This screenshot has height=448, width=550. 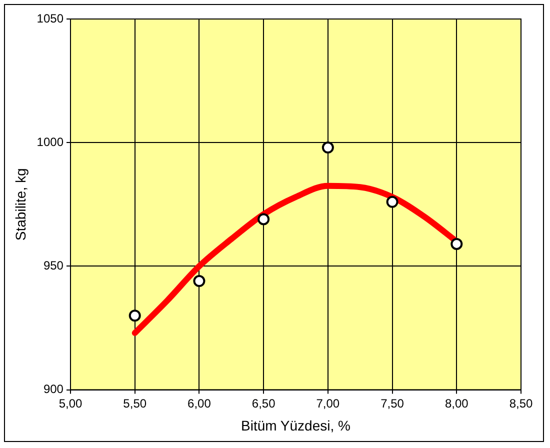 What do you see at coordinates (70, 403) in the screenshot?
I see `x-tick-label: 5,00` at bounding box center [70, 403].